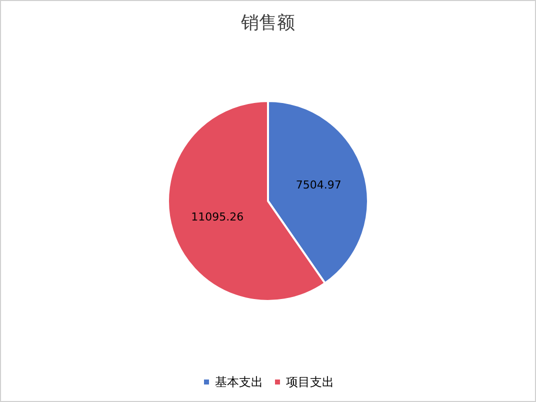 The width and height of the screenshot is (536, 402). I want to click on legend-label: 基本支出, so click(239, 382).